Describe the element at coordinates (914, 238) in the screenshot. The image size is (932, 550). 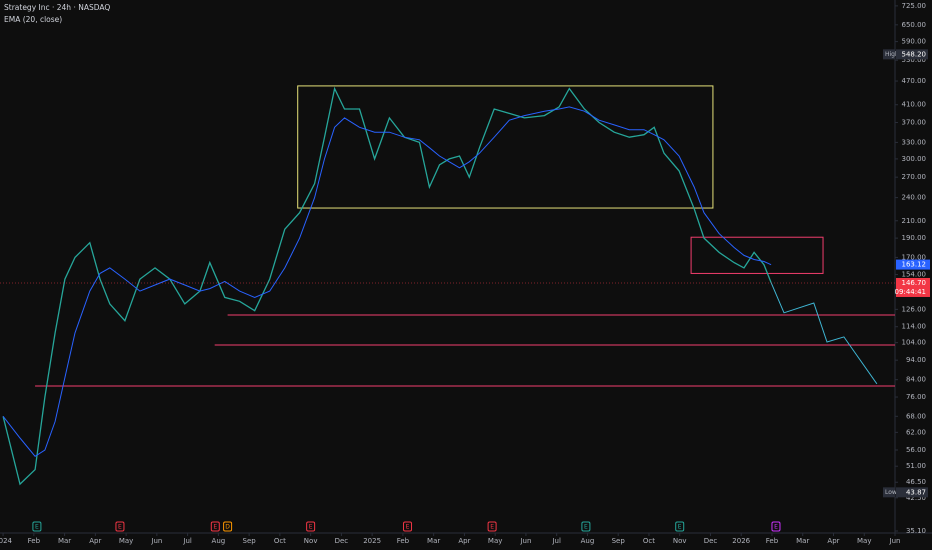
I see `y-tick-label: 190.00` at that location.